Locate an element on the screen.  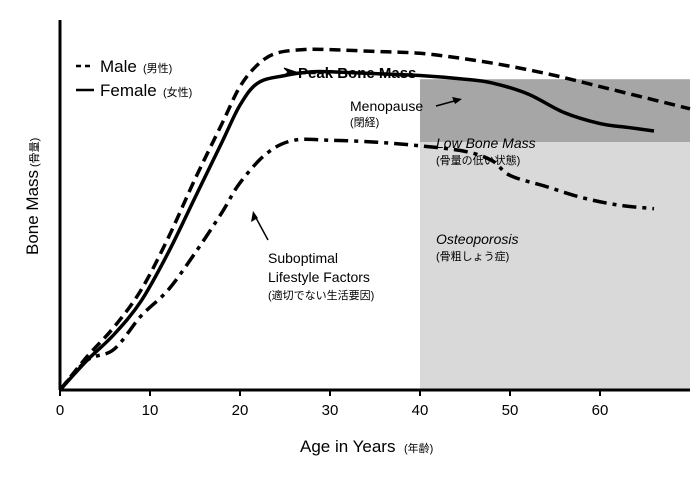
peak-bone-mass-label: Peak Bone Mass is located at coordinates (357, 73).